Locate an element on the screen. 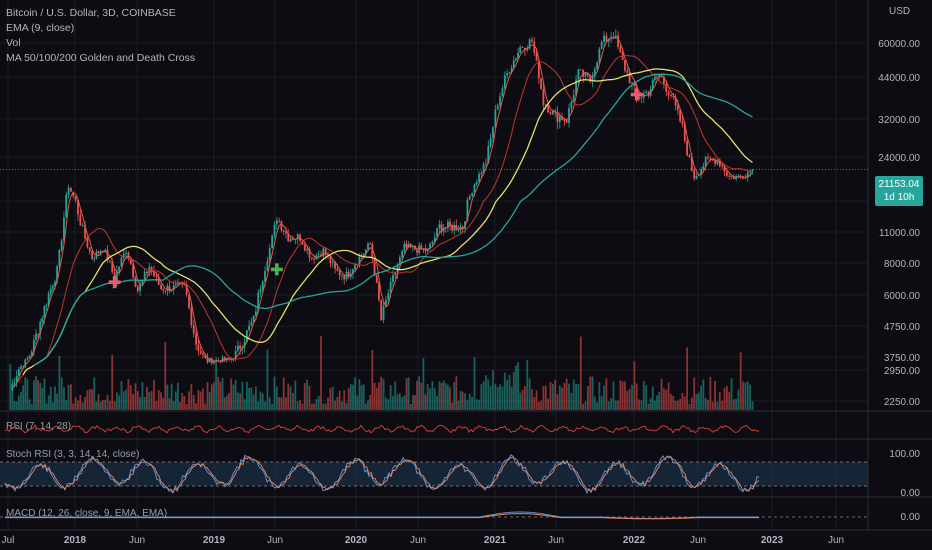 The height and width of the screenshot is (550, 932). stoch-tick-label: 100.00 is located at coordinates (904, 454).